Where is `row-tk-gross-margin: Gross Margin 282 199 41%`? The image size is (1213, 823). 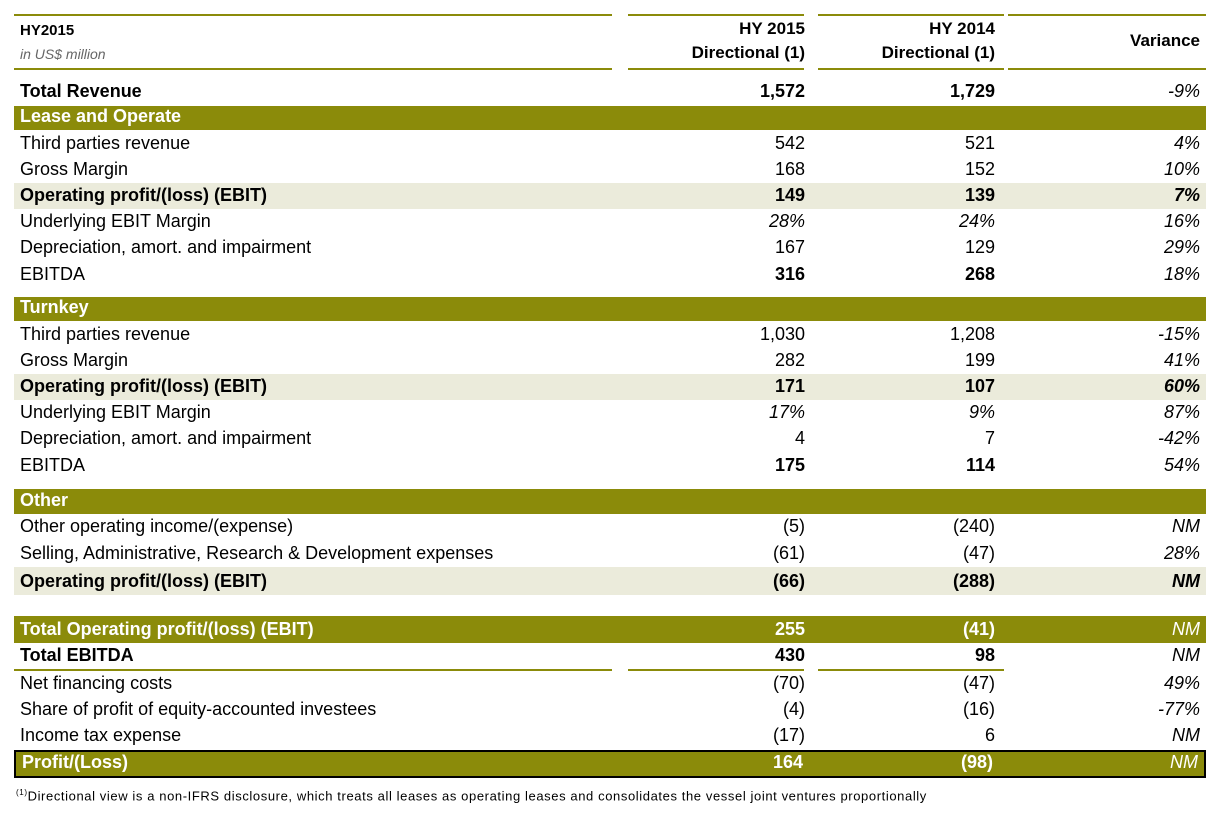
row-tk-gross-margin: Gross Margin 282 199 41% is located at coordinates (610, 361).